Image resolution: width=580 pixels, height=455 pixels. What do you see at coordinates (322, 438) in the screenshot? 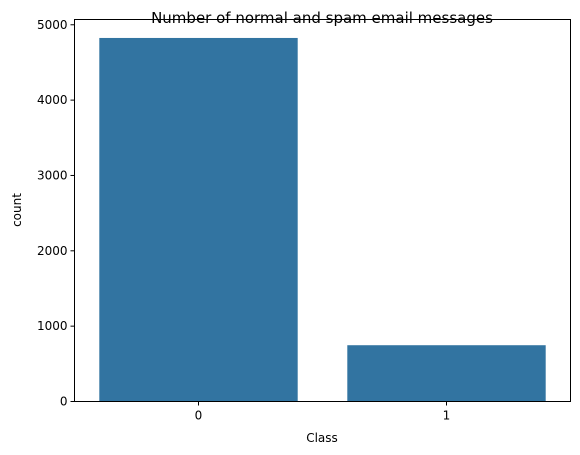
I see `x-axis-label: Class` at bounding box center [322, 438].